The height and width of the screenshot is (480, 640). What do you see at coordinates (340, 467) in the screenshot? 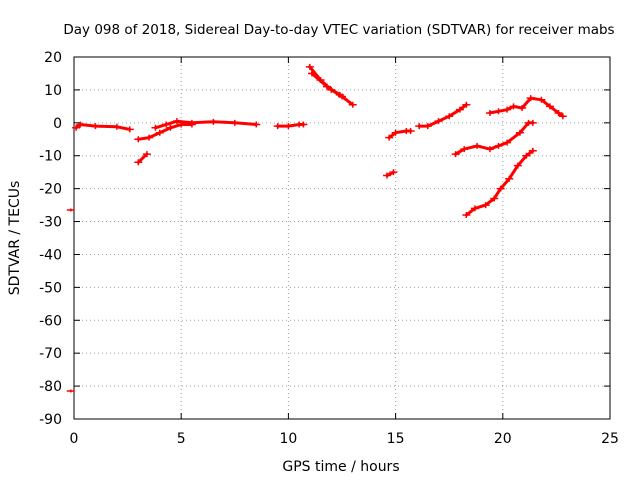
I see `x-axis-label: GPS time / hours` at bounding box center [340, 467].